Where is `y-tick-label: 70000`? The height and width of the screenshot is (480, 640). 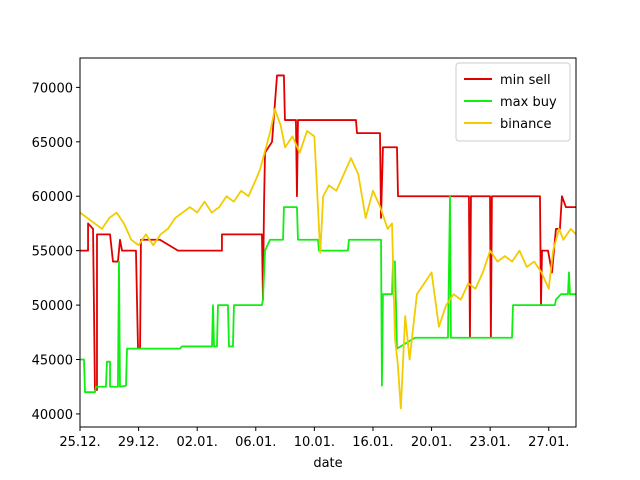 y-tick-label: 70000 is located at coordinates (52, 88).